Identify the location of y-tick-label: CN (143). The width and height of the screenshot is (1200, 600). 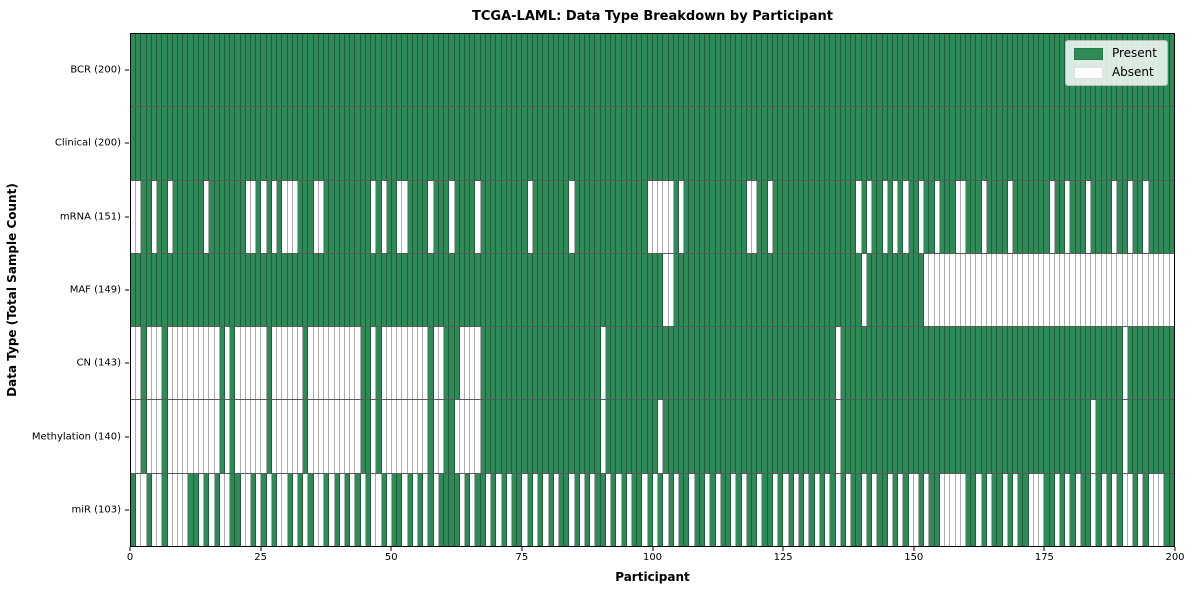
(98, 363).